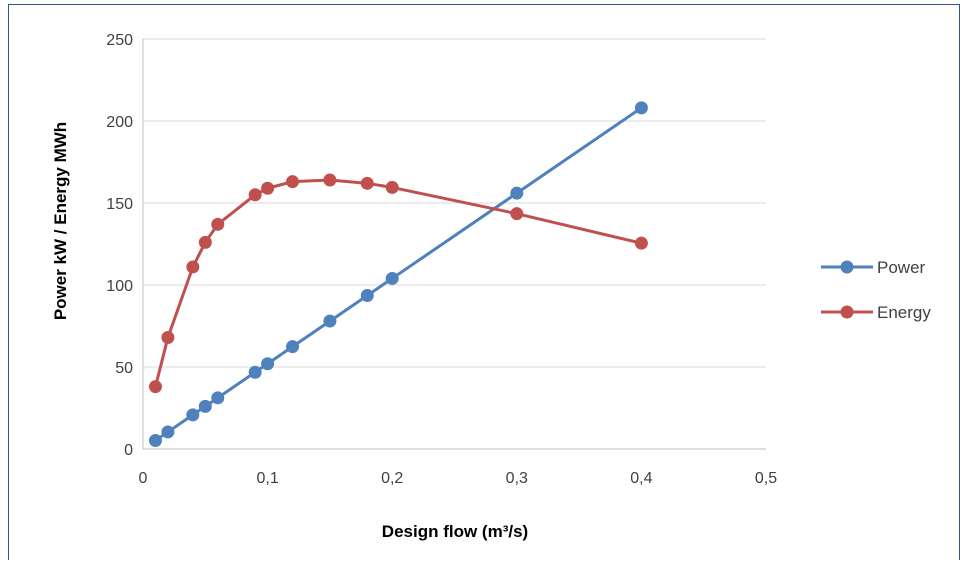 This screenshot has width=965, height=566. Describe the element at coordinates (641, 478) in the screenshot. I see `x-tick-label: 0,4` at that location.